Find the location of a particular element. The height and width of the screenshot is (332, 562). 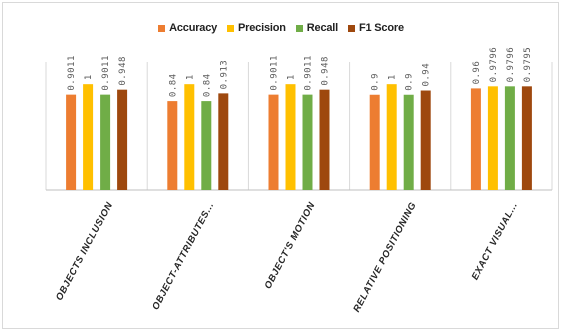

legend-label: Precision is located at coordinates (262, 28).